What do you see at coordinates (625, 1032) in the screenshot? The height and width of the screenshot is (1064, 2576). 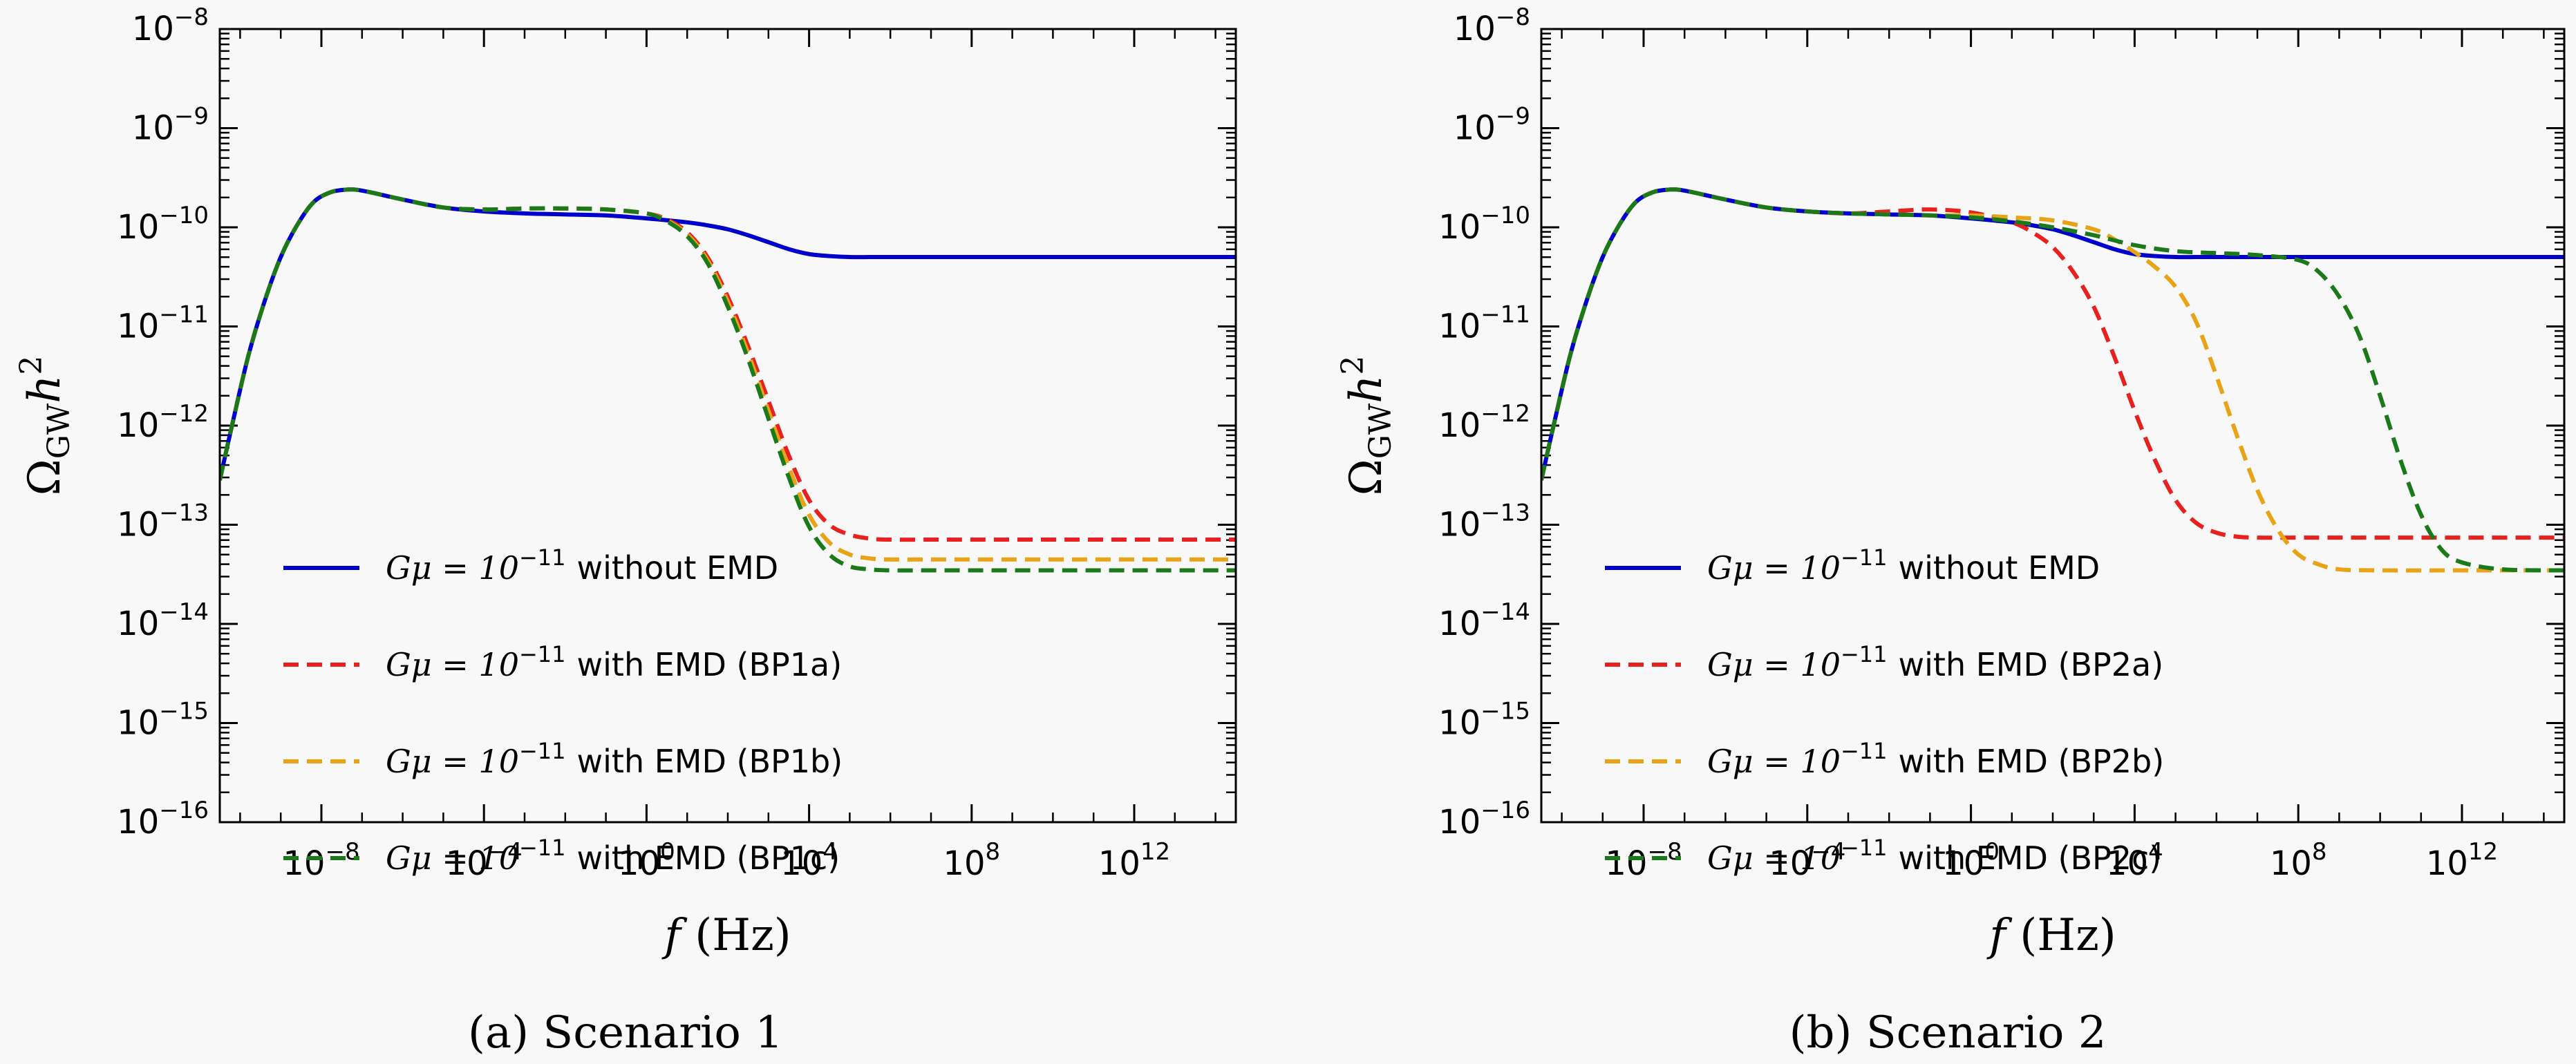 I see `panel-caption: (a) Scenario 1` at bounding box center [625, 1032].